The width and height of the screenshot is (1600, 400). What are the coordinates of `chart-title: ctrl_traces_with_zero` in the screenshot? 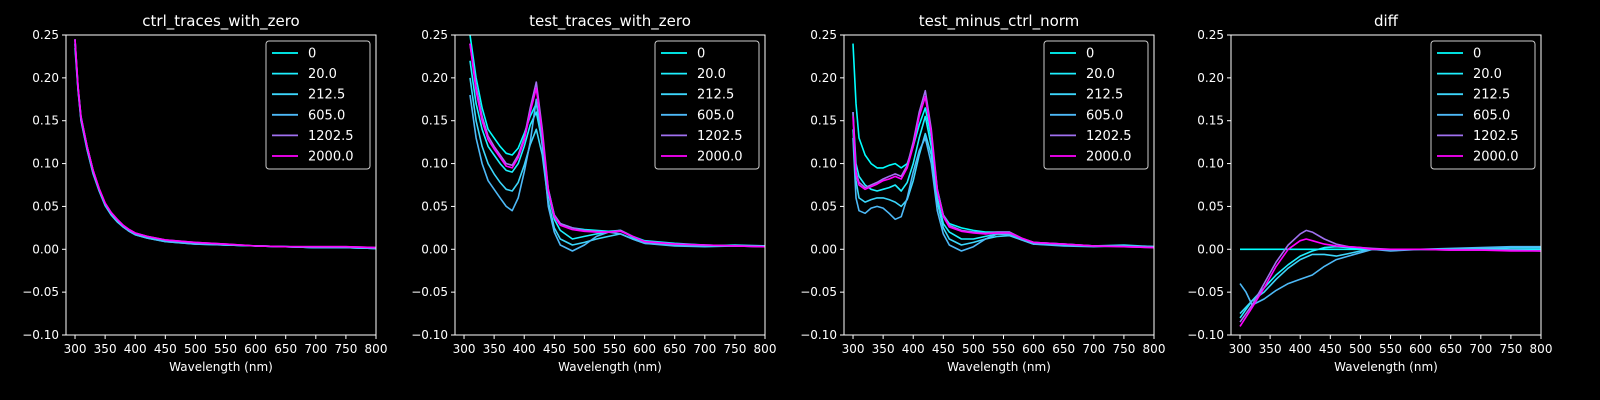 It's located at (220, 21).